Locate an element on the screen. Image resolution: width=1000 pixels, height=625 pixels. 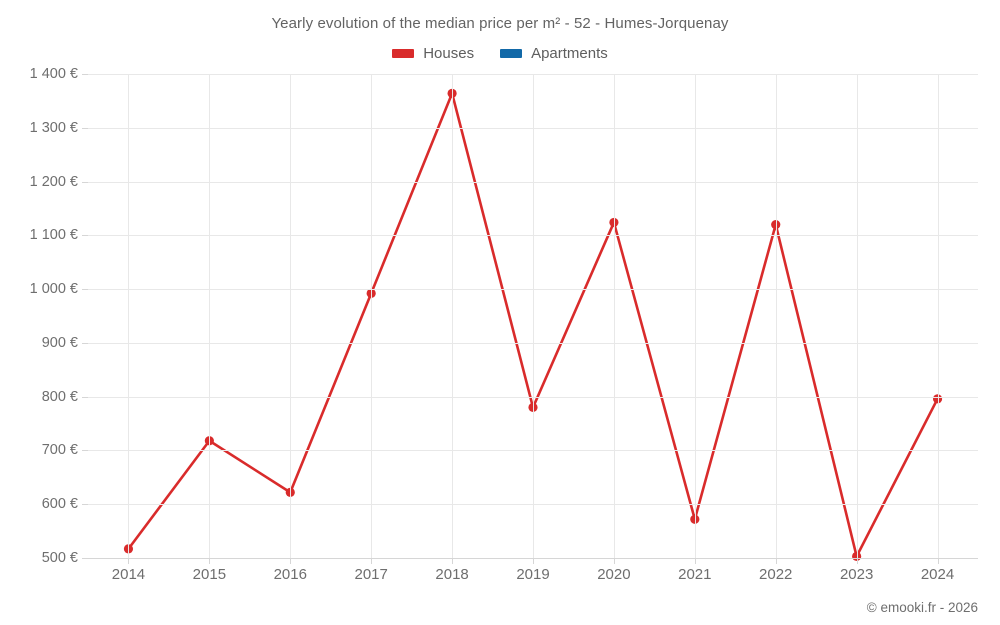
x-tick-label: 2017 is located at coordinates (371, 574).